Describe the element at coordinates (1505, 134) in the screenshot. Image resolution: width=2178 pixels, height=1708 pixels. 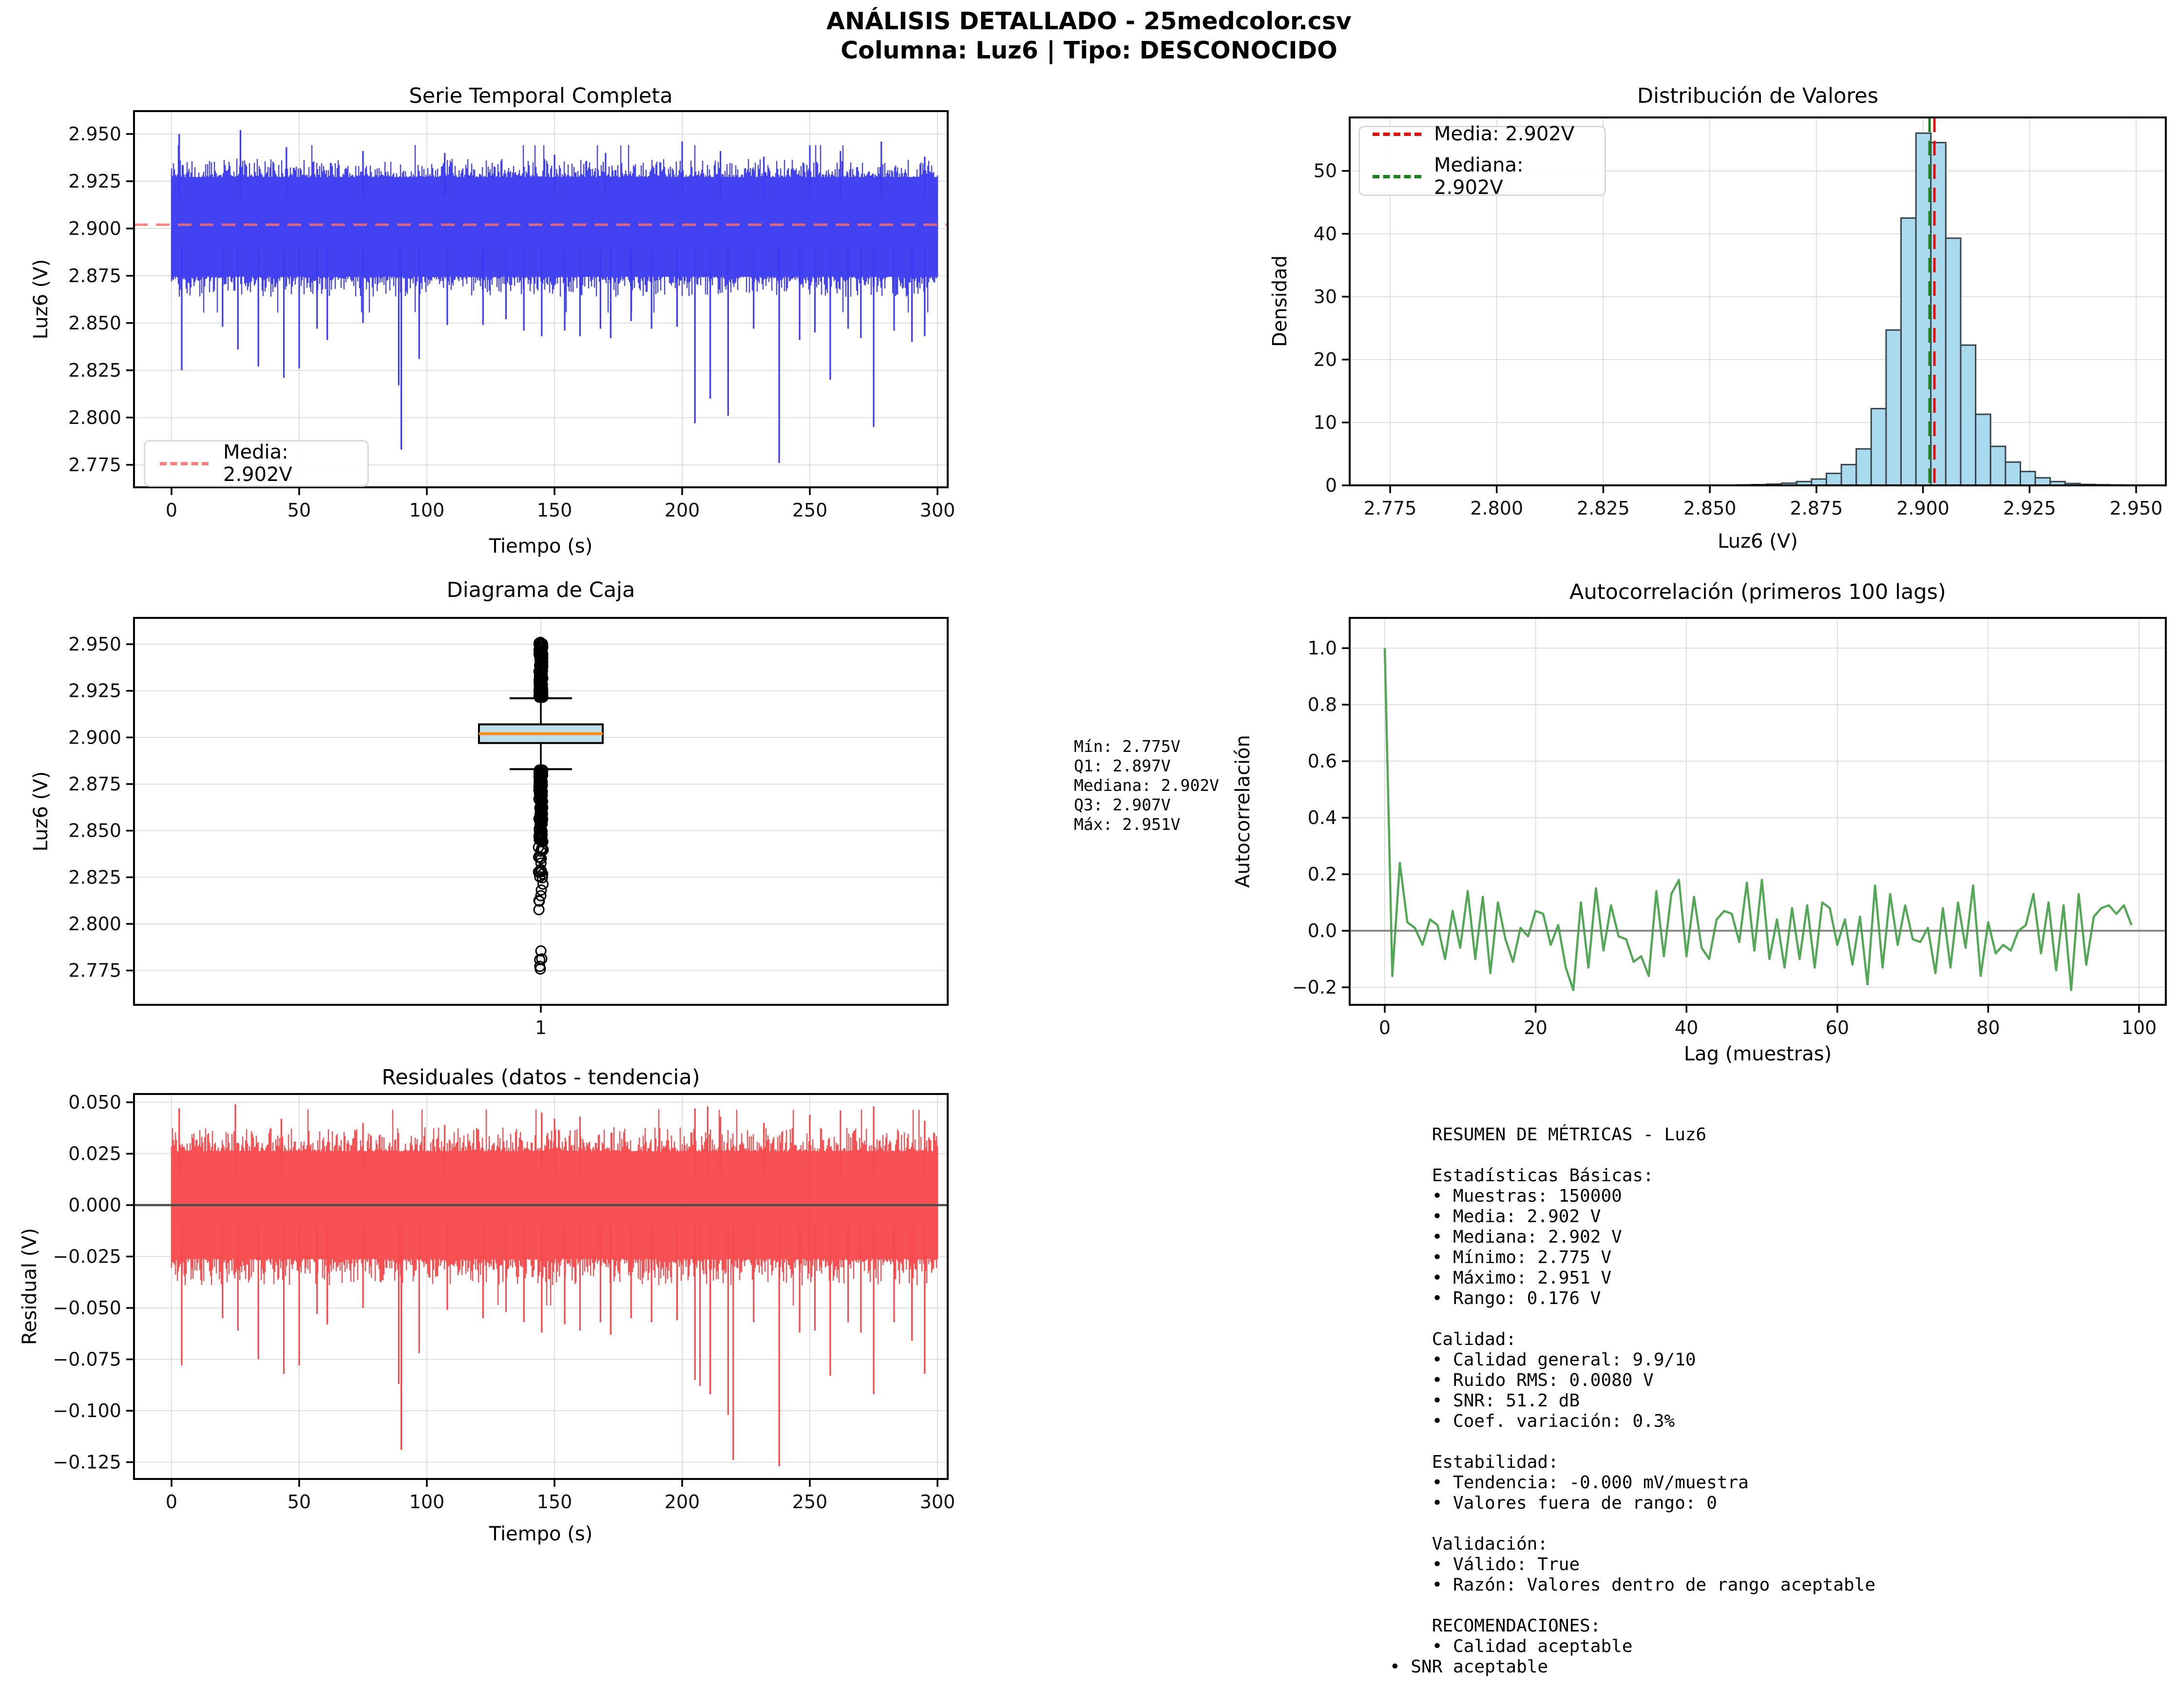
I see `legend-hist-media-label: Media: 2.902V` at that location.